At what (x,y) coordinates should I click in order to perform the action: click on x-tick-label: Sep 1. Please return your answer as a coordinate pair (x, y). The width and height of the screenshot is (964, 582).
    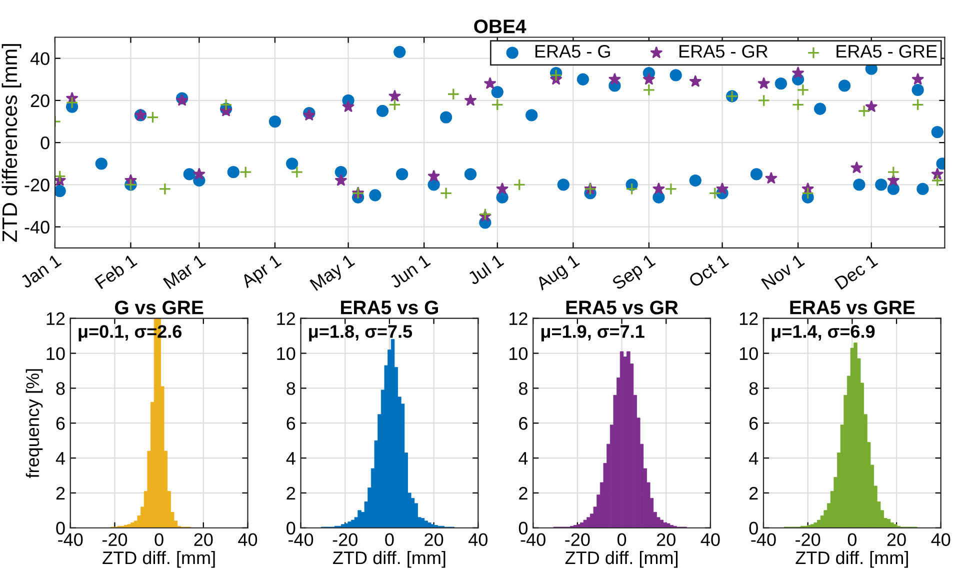
    Looking at the image, I should click on (634, 274).